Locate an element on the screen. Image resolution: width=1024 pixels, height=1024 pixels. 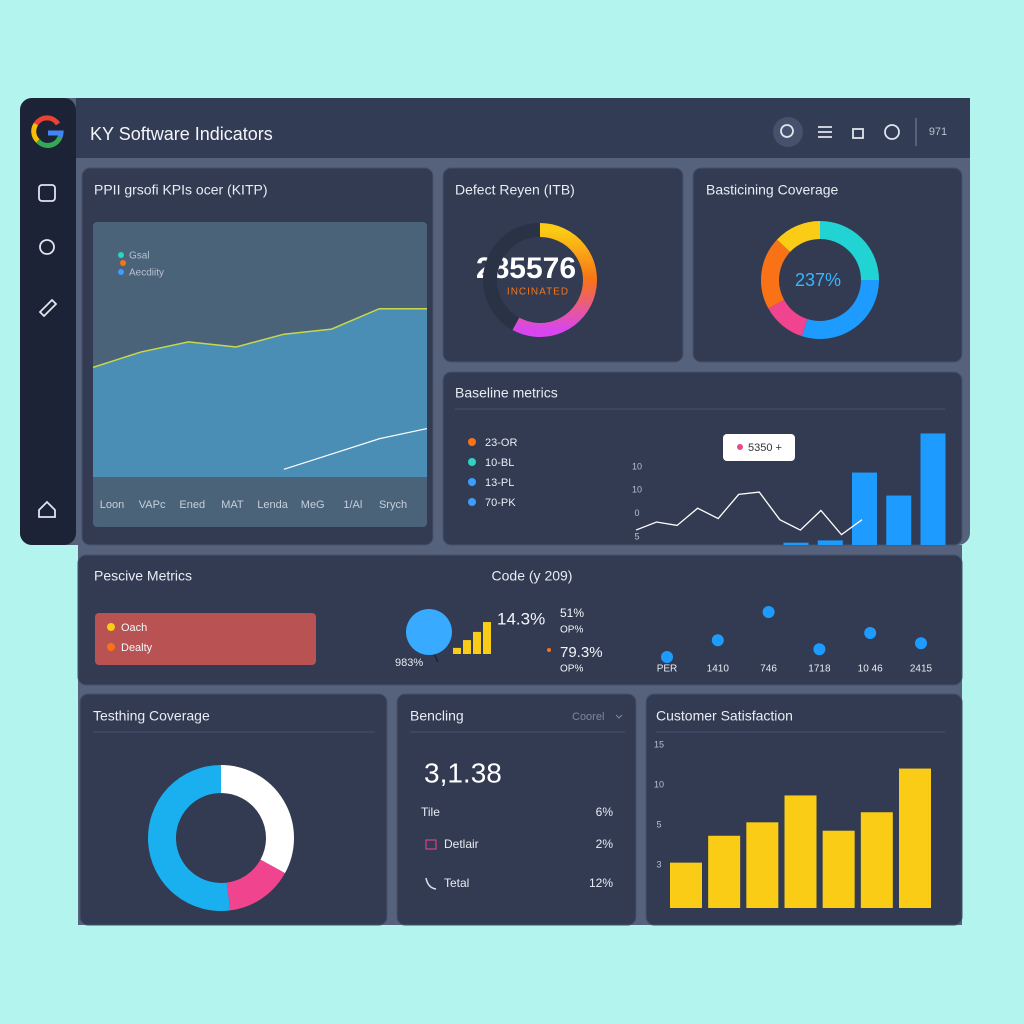
panel-title: Defect Reyen (ITB) is located at coordinates (515, 190).